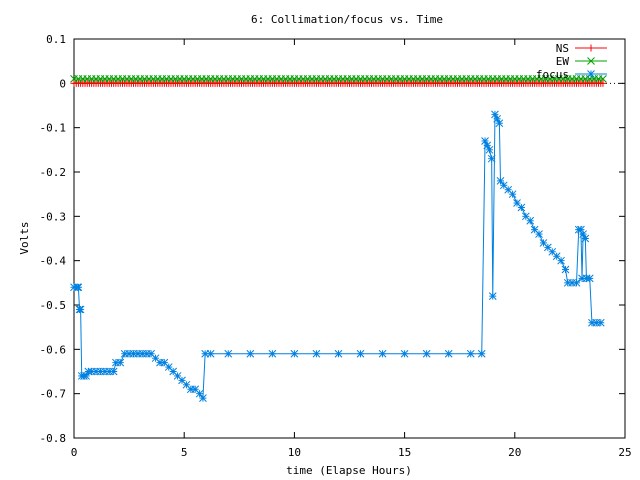  Describe the element at coordinates (53, 261) in the screenshot. I see `y-tick-label: -0.4` at that location.